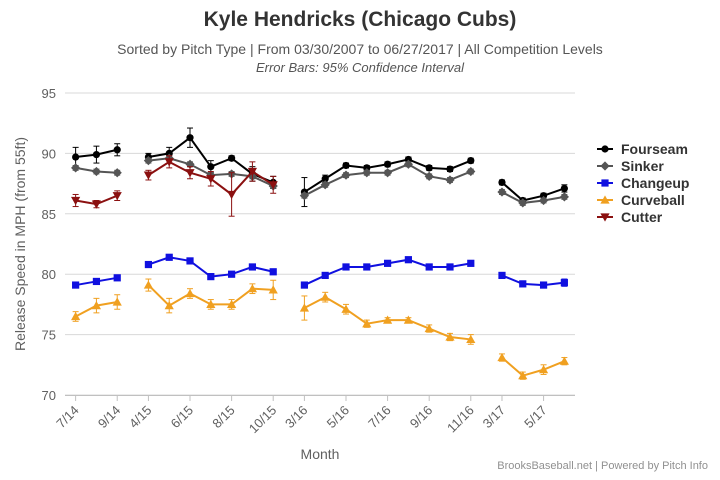 The height and width of the screenshot is (480, 720). I want to click on x-tick-label: 4/15, so click(140, 417).